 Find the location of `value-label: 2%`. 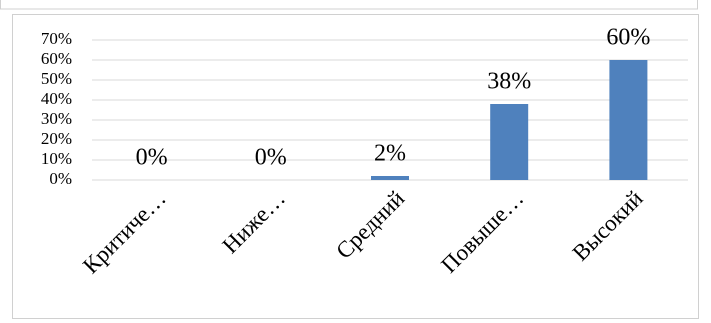

value-label: 2% is located at coordinates (390, 154).